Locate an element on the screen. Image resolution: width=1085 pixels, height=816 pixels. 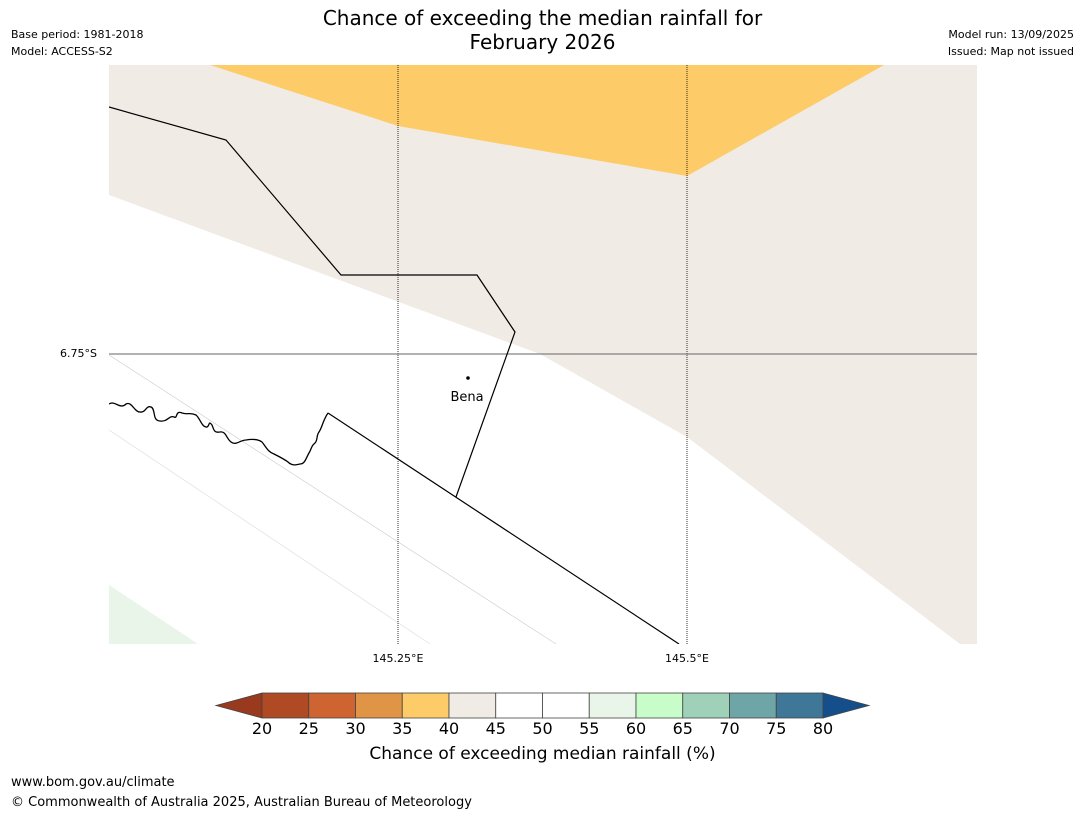
province-boundary-south is located at coordinates (503, 528).